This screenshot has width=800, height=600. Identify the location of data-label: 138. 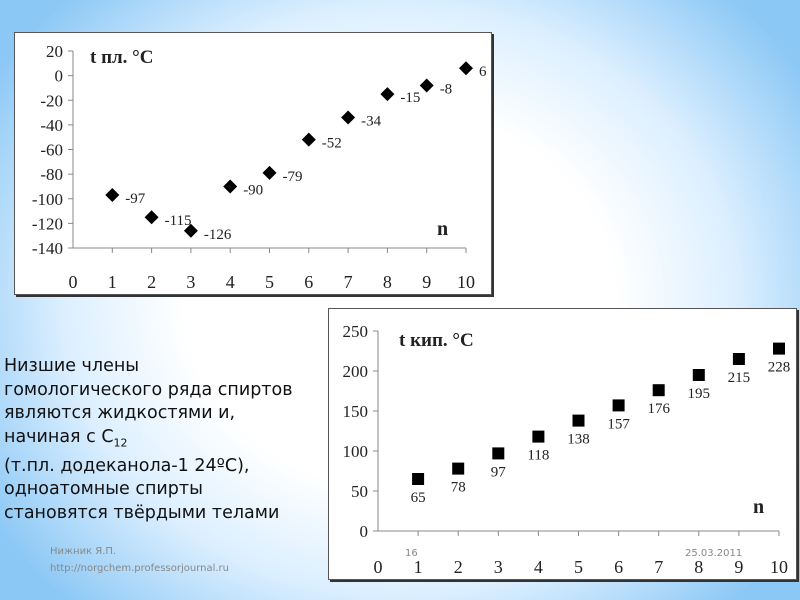
(578, 440).